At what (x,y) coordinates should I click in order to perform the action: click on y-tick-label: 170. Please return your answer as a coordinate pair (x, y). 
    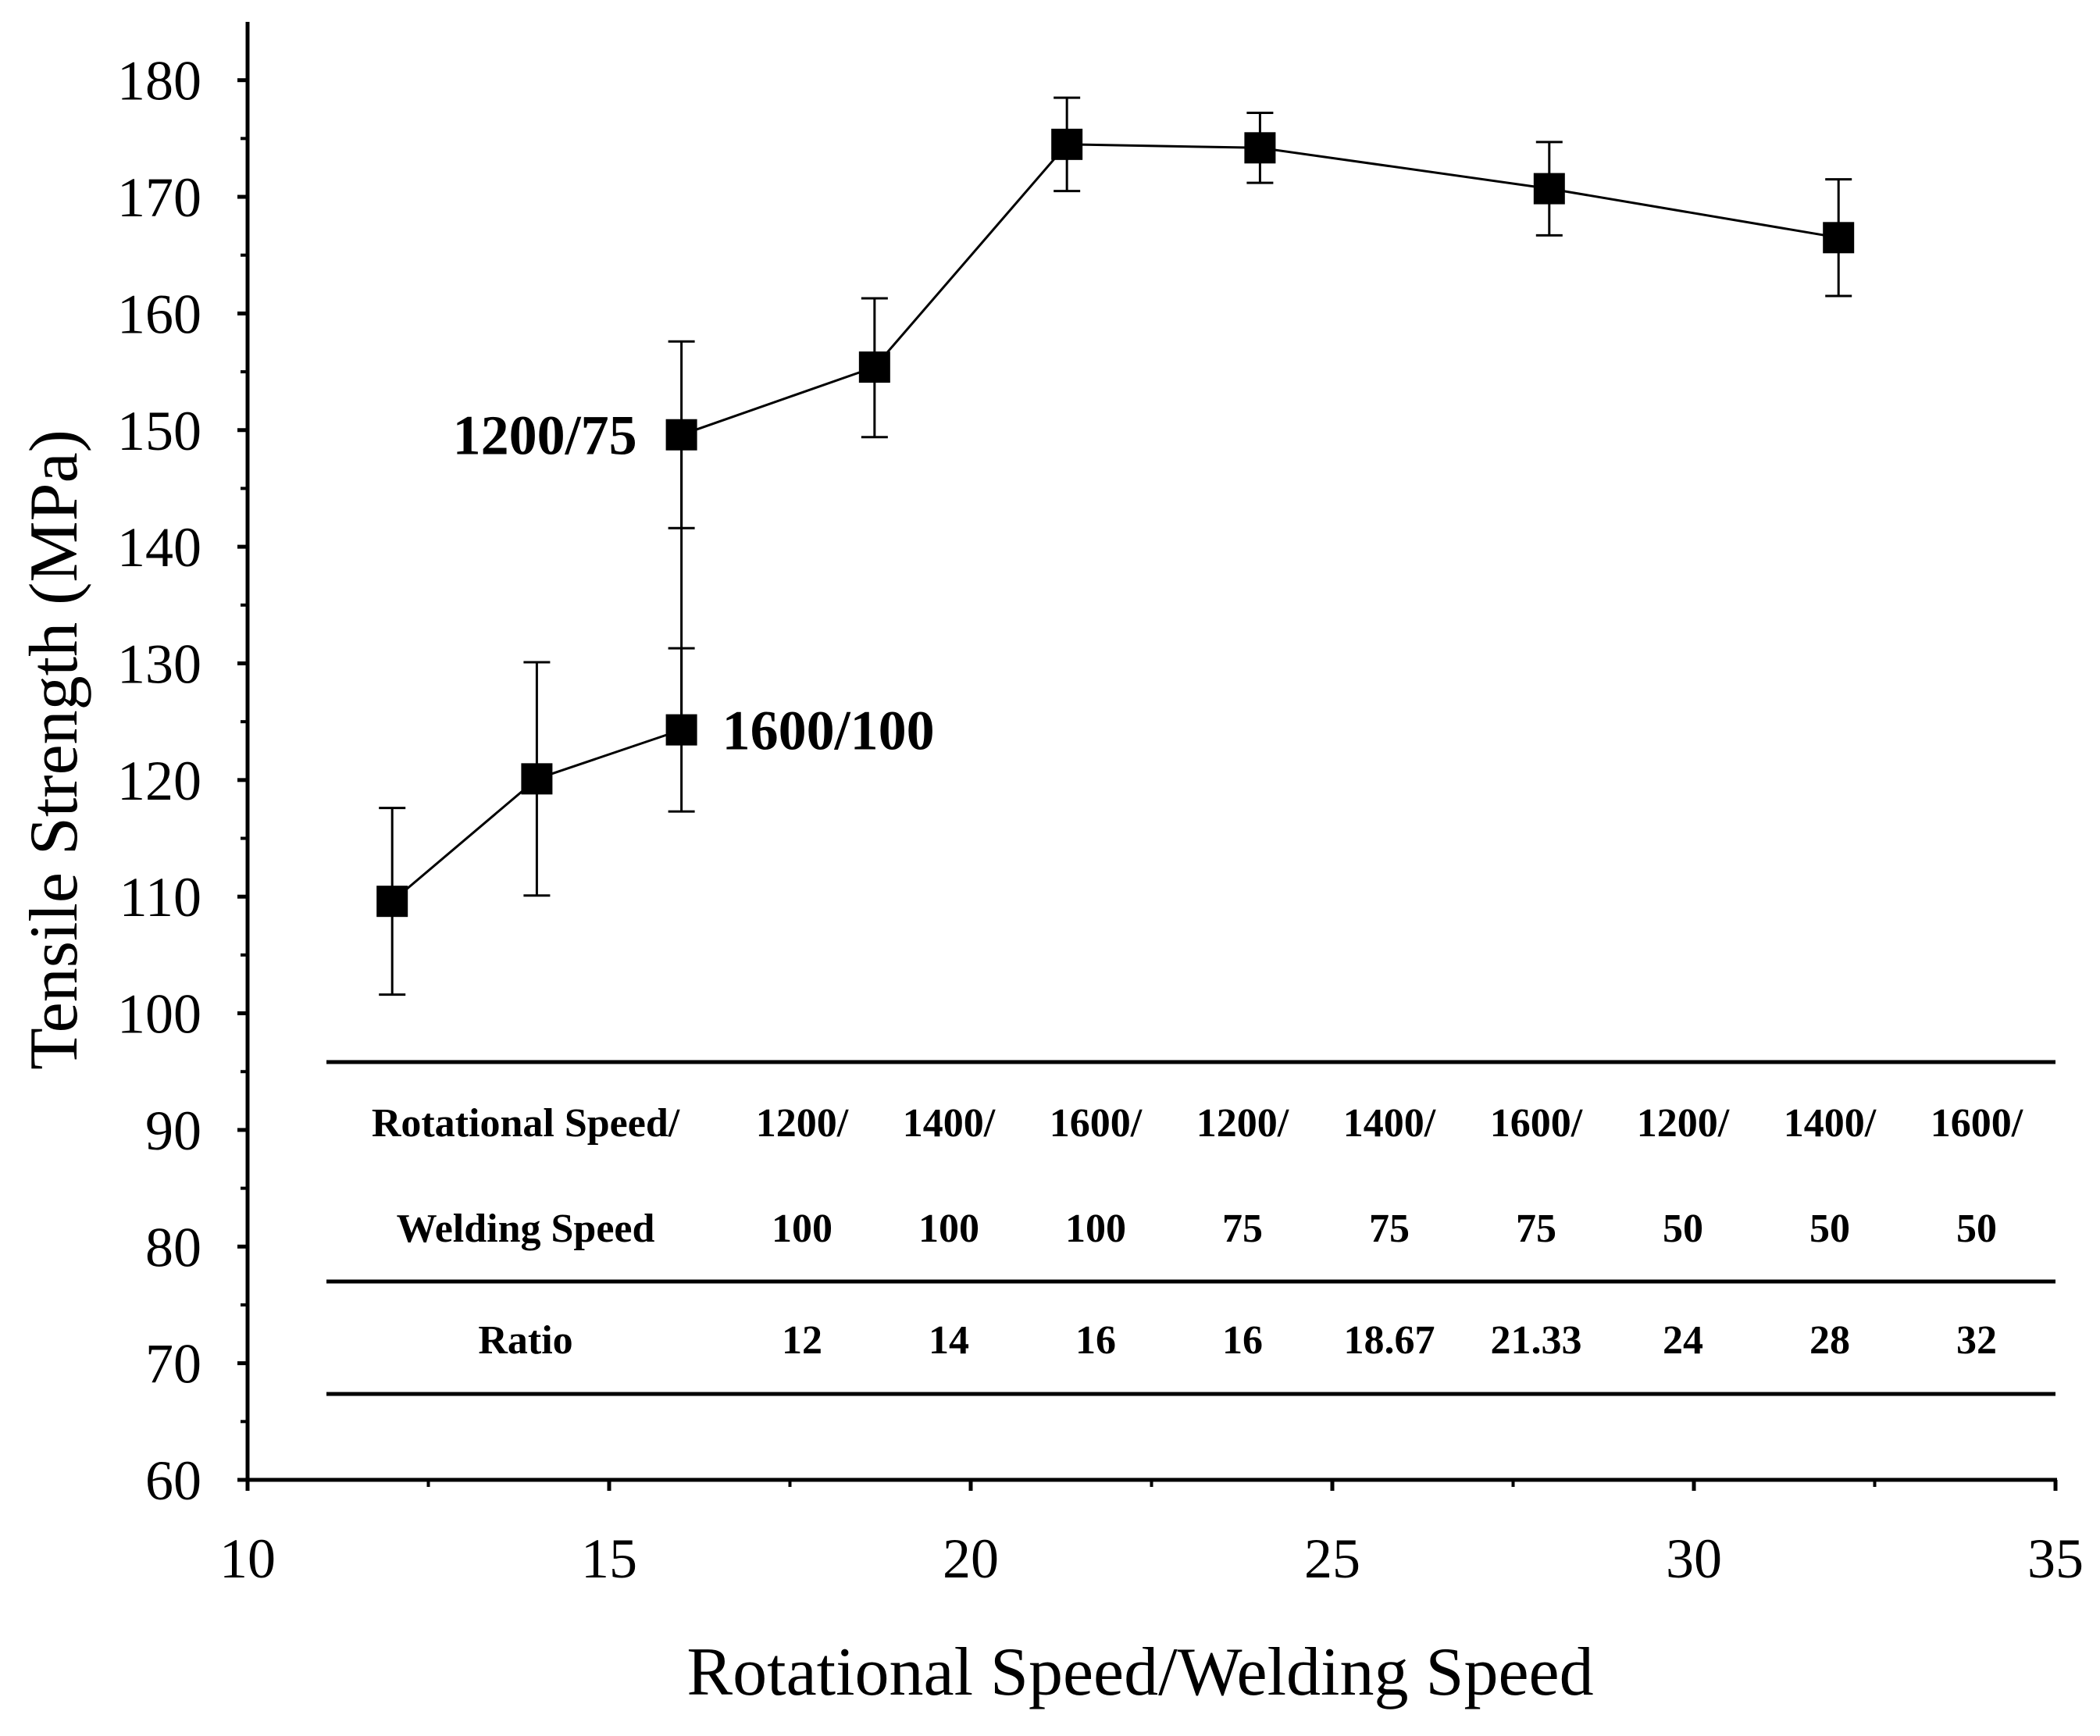
    Looking at the image, I should click on (159, 197).